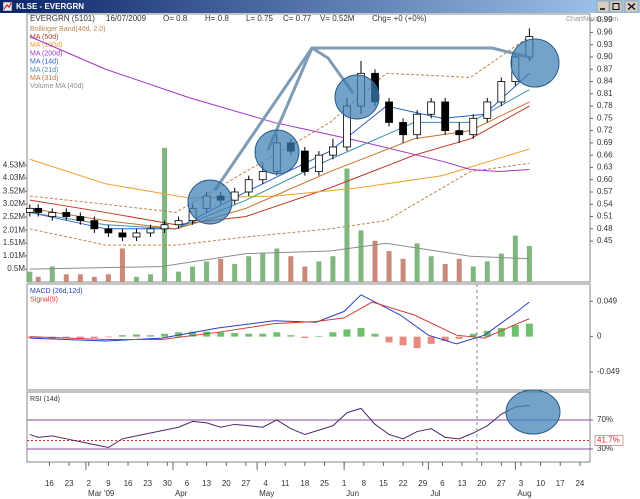 Image resolution: width=640 pixels, height=499 pixels. Describe the element at coordinates (605, 448) in the screenshot. I see `y-tick-label: 30%` at that location.